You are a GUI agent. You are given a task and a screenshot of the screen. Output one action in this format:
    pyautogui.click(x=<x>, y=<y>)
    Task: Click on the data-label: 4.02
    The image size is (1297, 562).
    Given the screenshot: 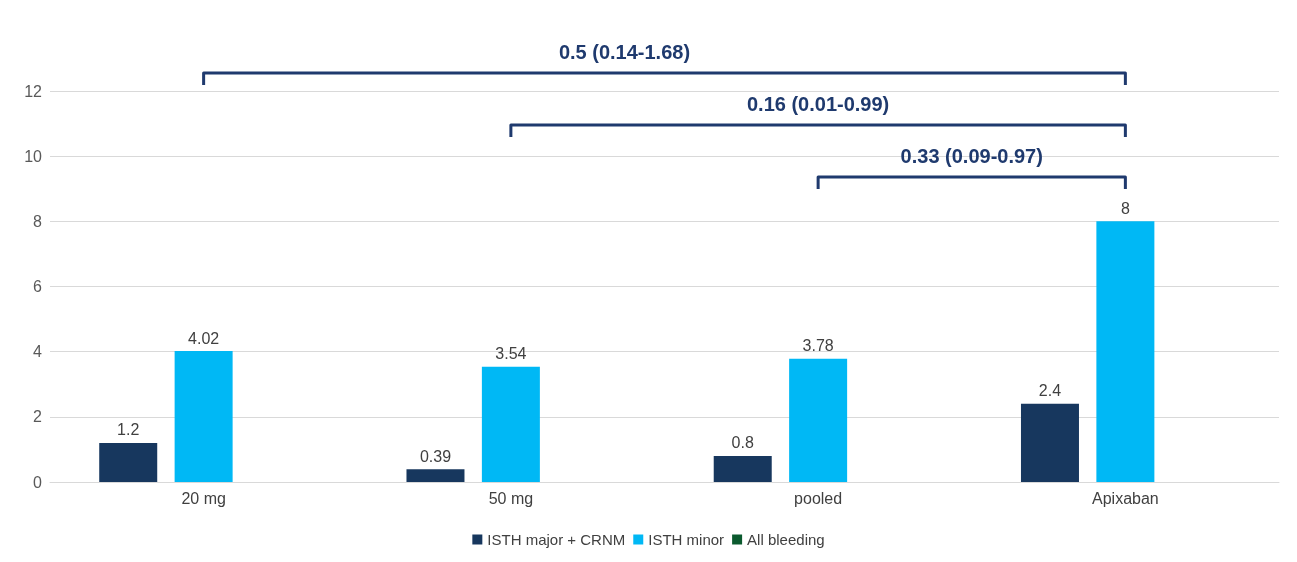 What is the action you would take?
    pyautogui.click(x=204, y=338)
    